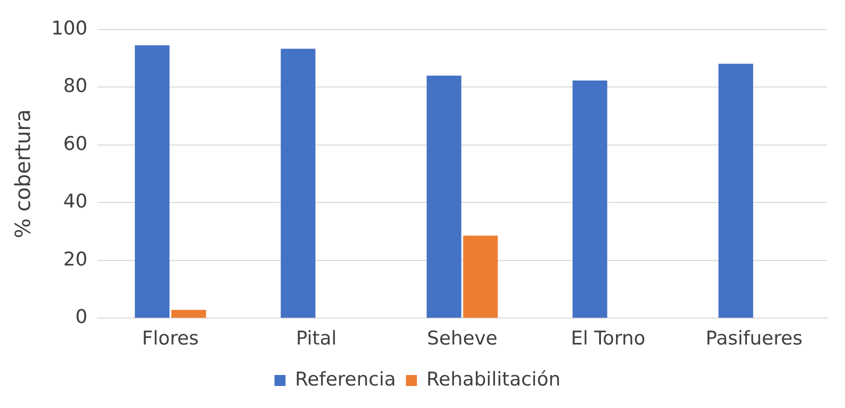  Describe the element at coordinates (754, 339) in the screenshot. I see `x-tick-label: Pasifueres` at that location.